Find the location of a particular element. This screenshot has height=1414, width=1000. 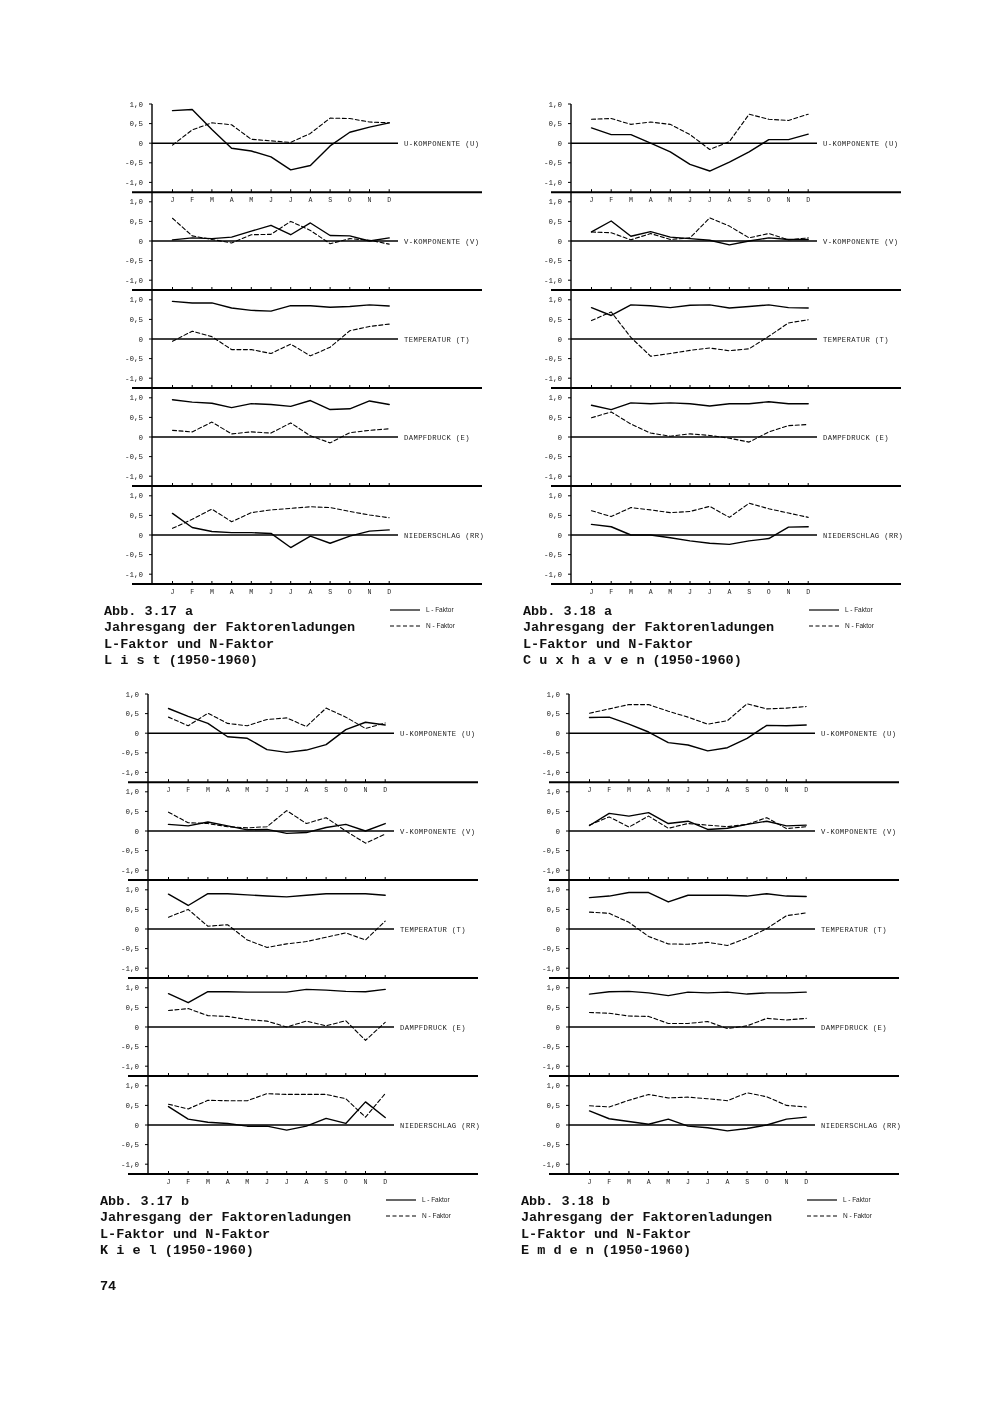

caption: Abb. 3.17 a is located at coordinates (149, 612).